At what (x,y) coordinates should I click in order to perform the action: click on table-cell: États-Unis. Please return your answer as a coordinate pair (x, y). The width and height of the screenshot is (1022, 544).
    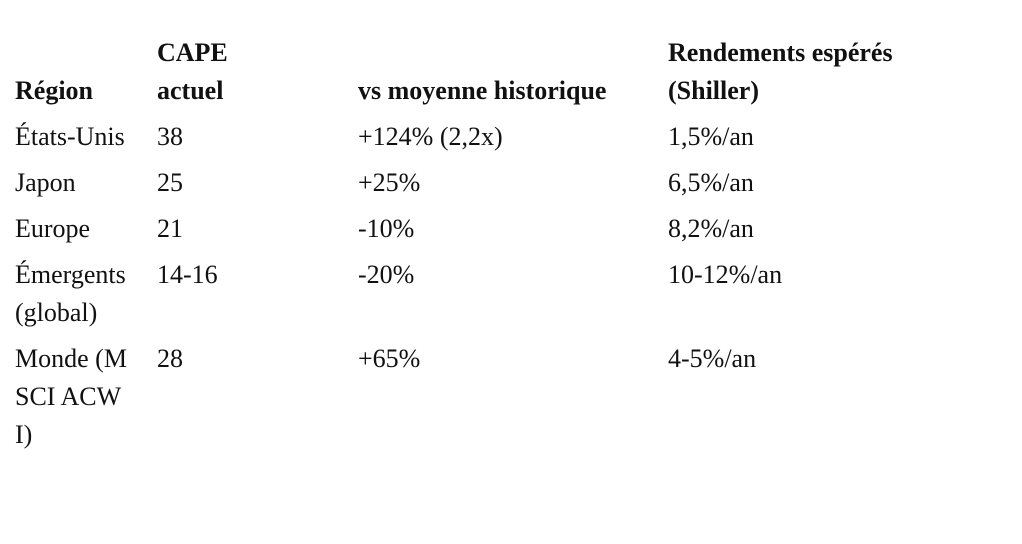
    Looking at the image, I should click on (86, 137).